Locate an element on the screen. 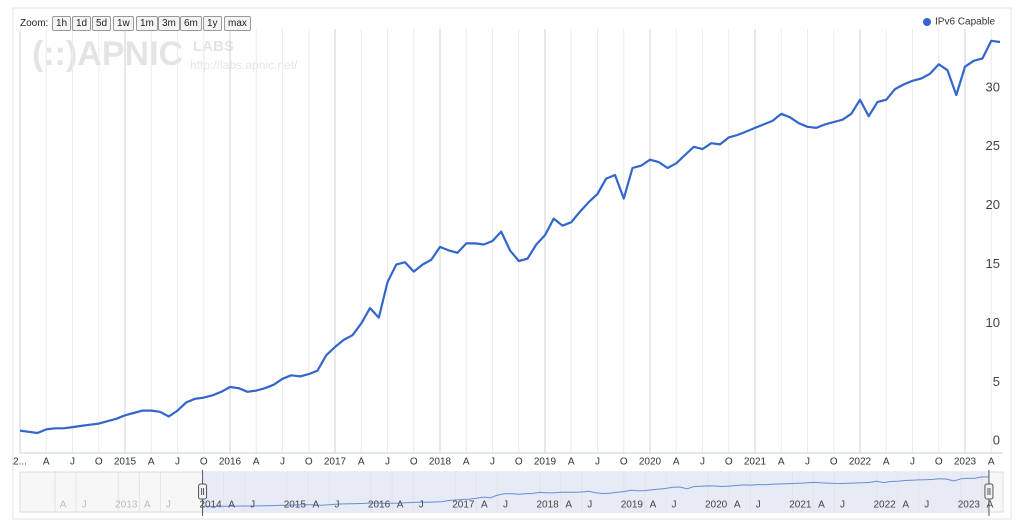 Image resolution: width=1024 pixels, height=527 pixels. navigator-tick-label: 2018 is located at coordinates (547, 505).